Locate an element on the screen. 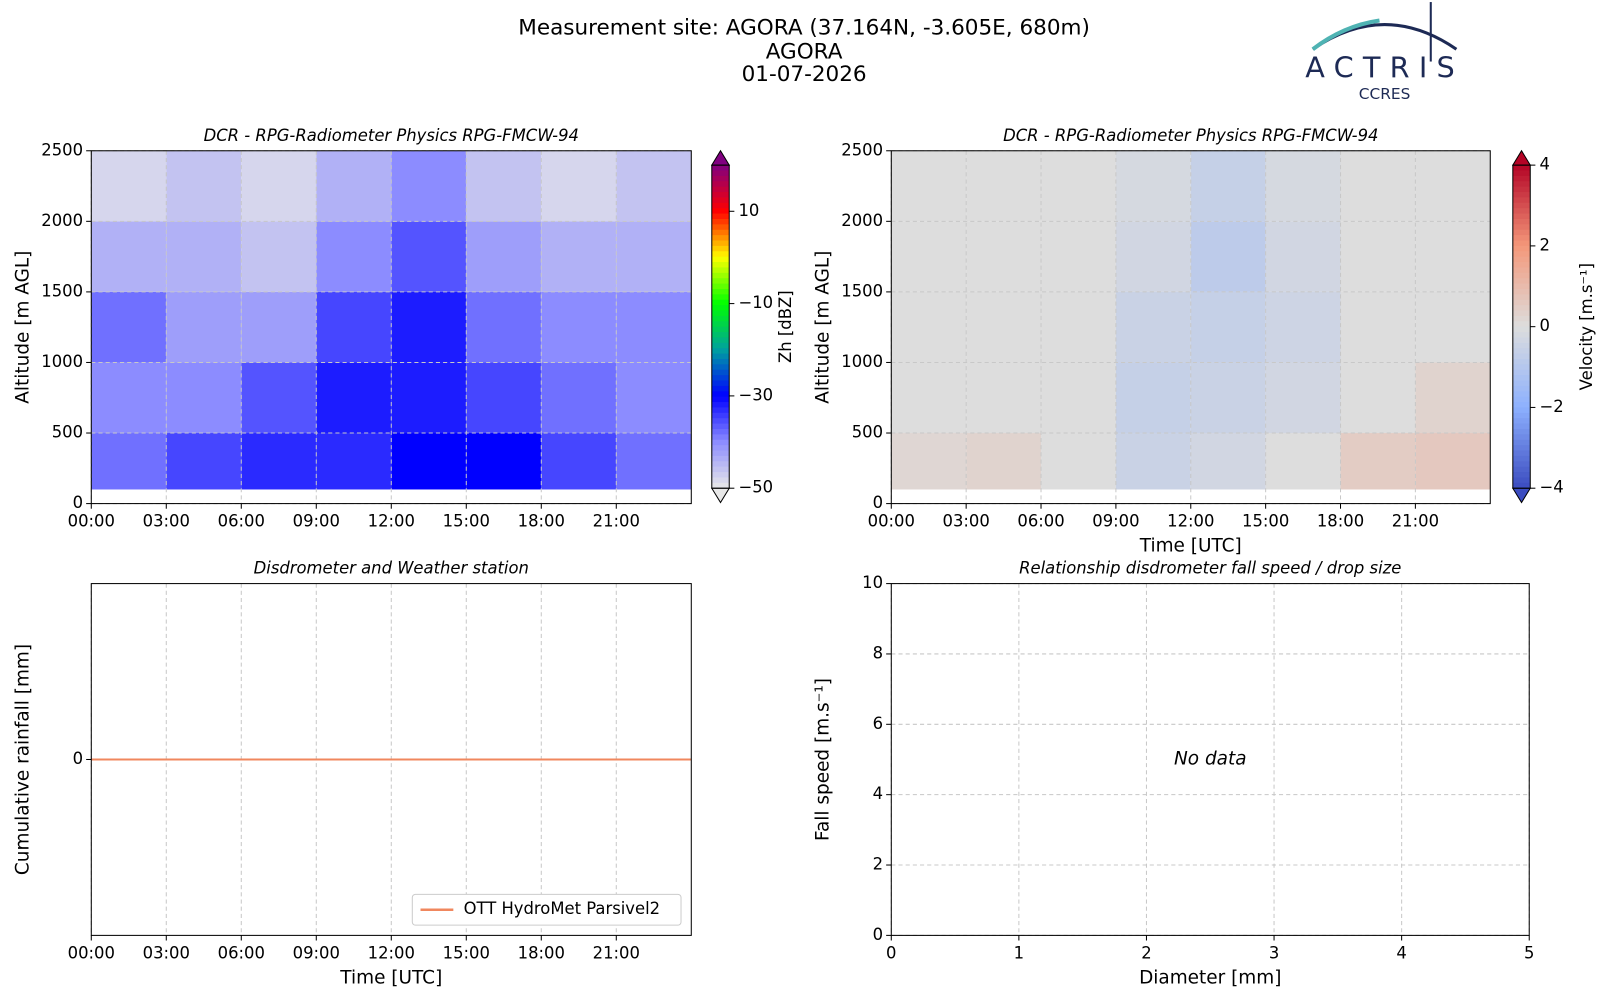 Image resolution: width=1600 pixels, height=1000 pixels. y-tick-label: 0 is located at coordinates (78, 758).